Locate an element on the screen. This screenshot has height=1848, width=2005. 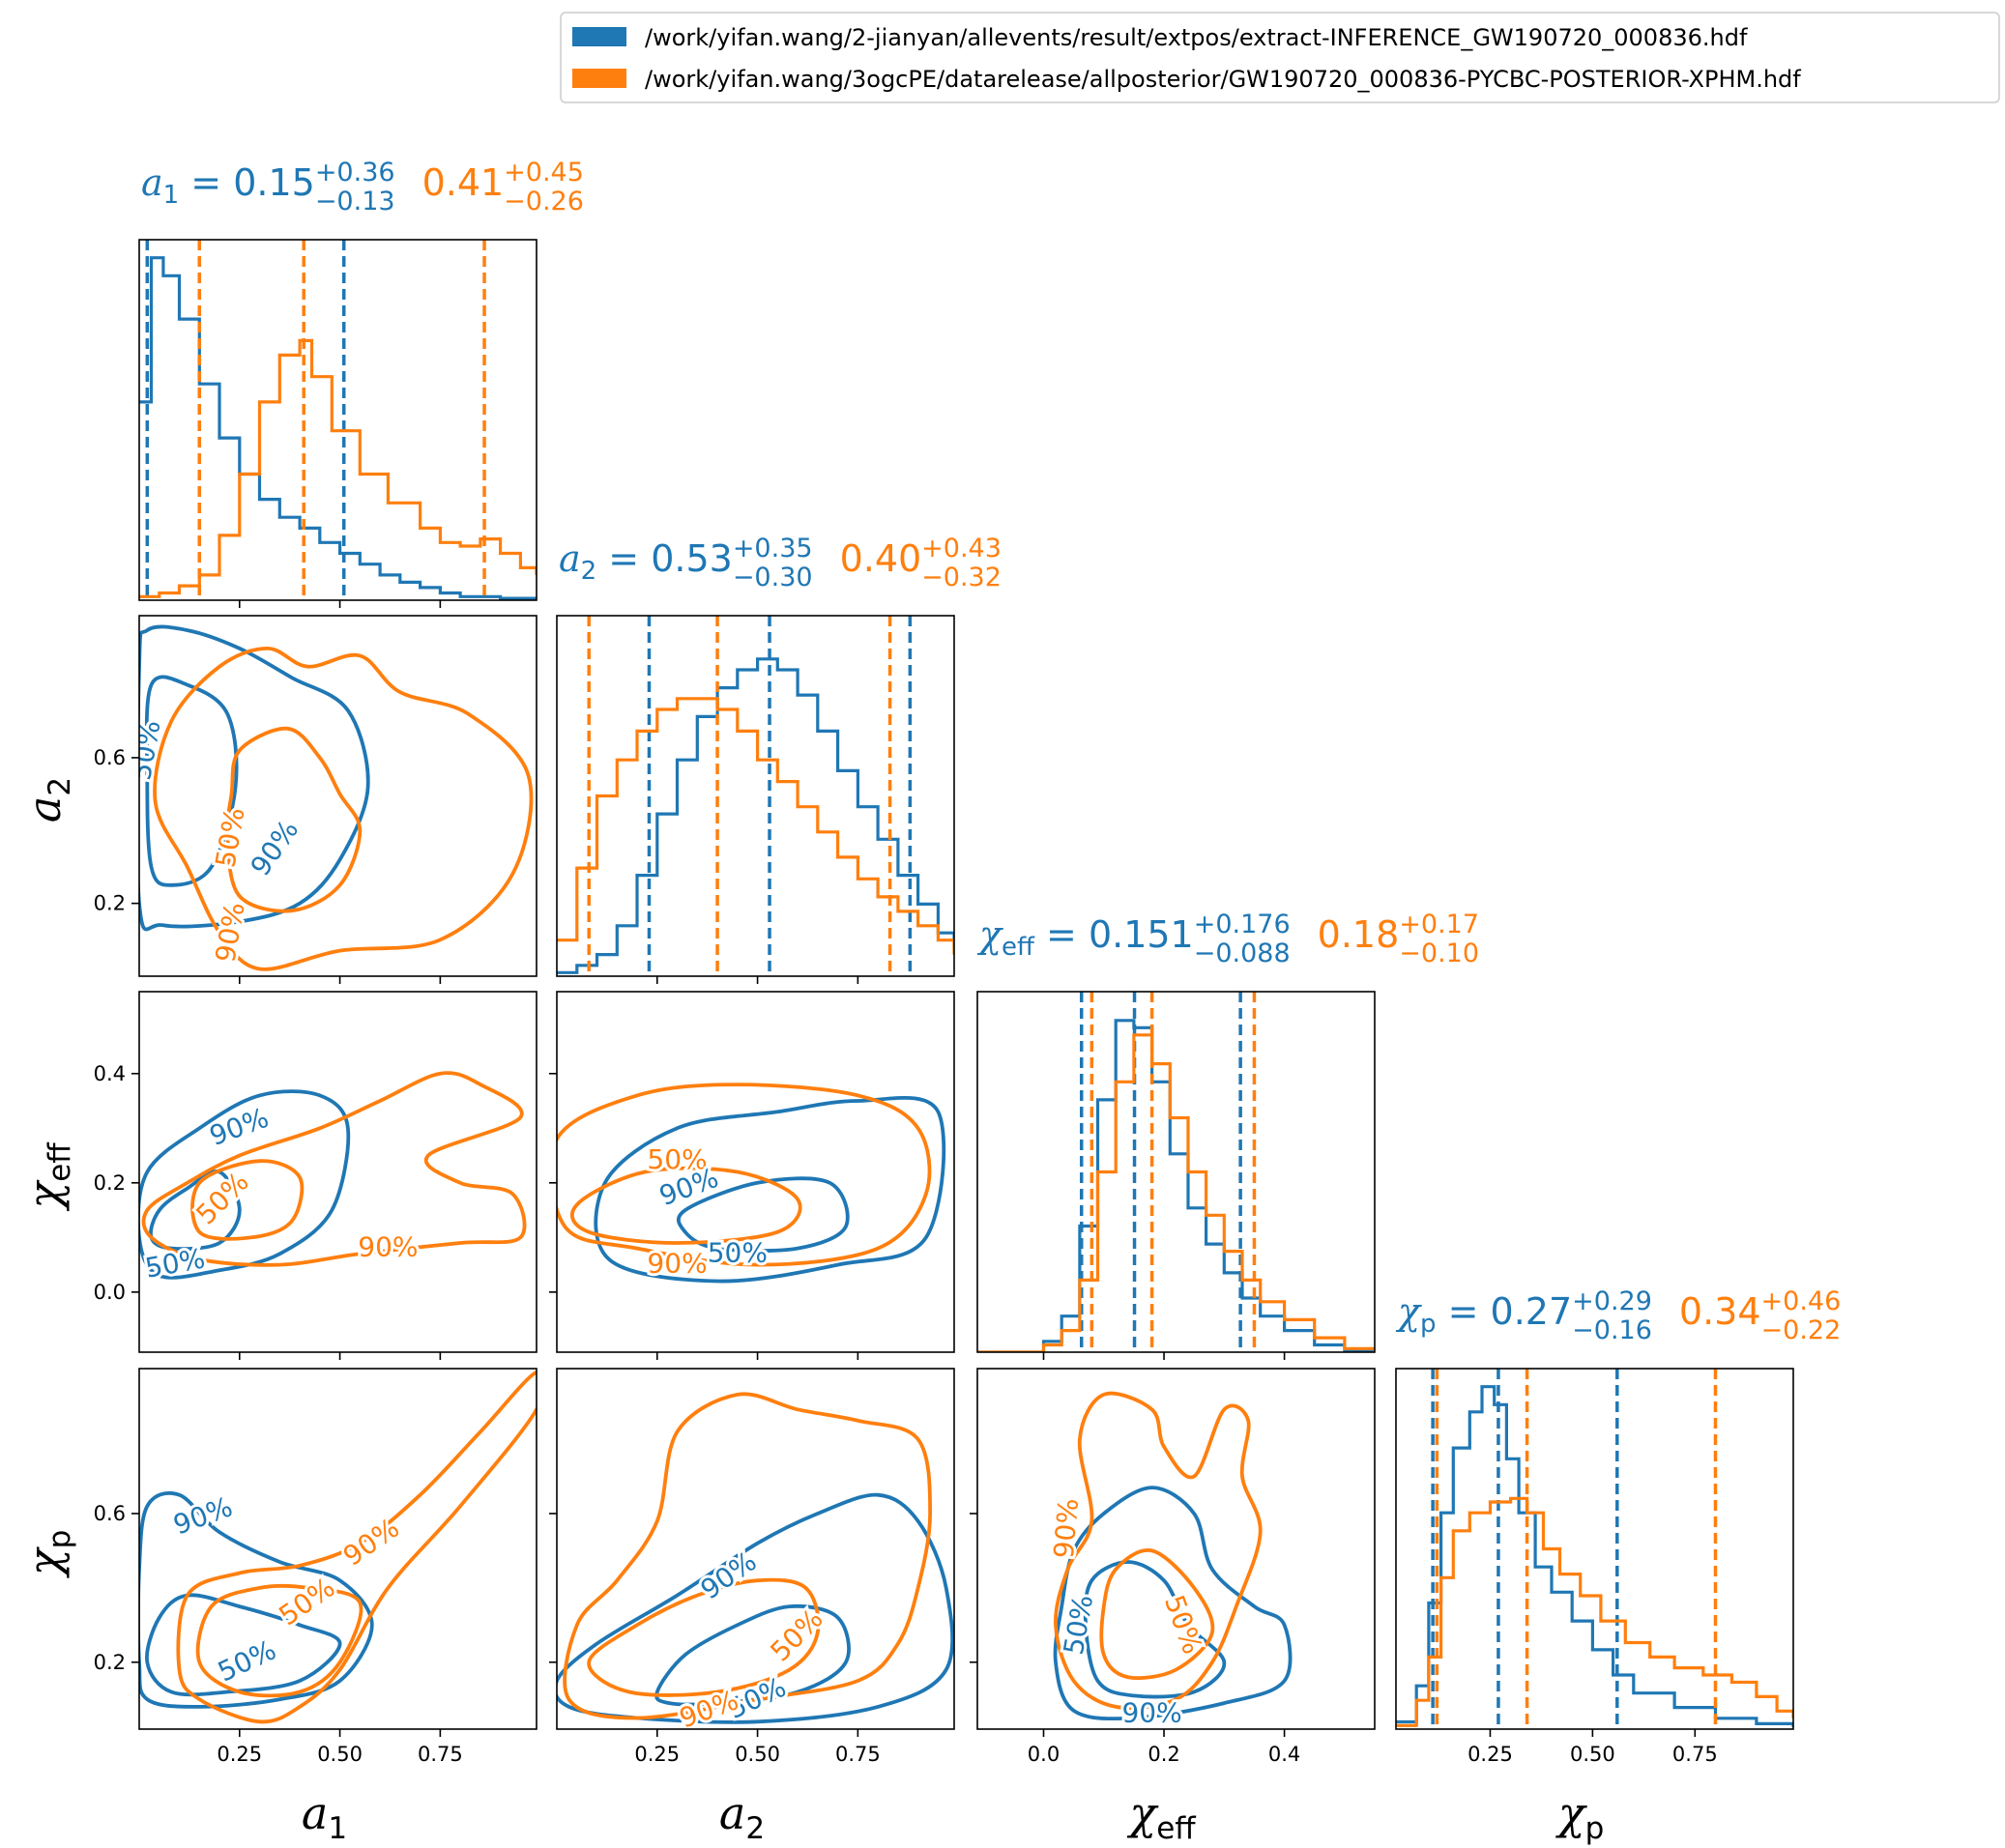
x-tick-label: 0.75 is located at coordinates (441, 1754).